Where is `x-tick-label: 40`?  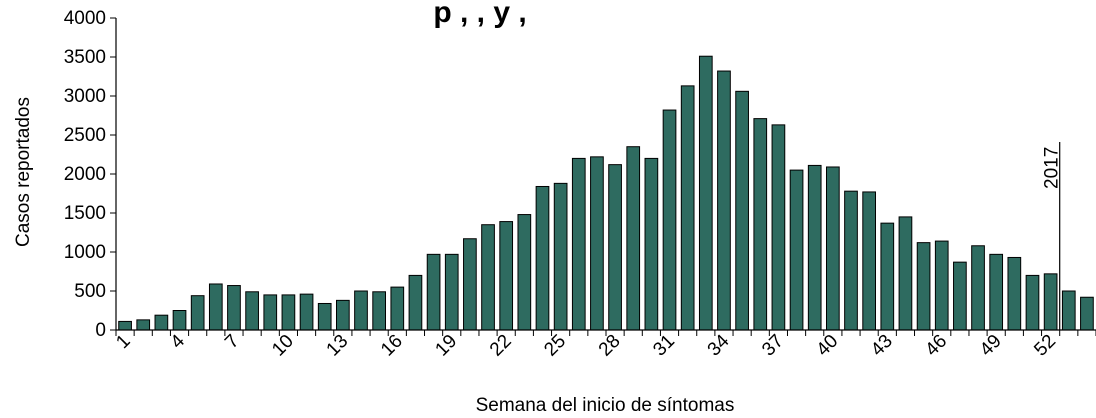
x-tick-label: 40 is located at coordinates (828, 346).